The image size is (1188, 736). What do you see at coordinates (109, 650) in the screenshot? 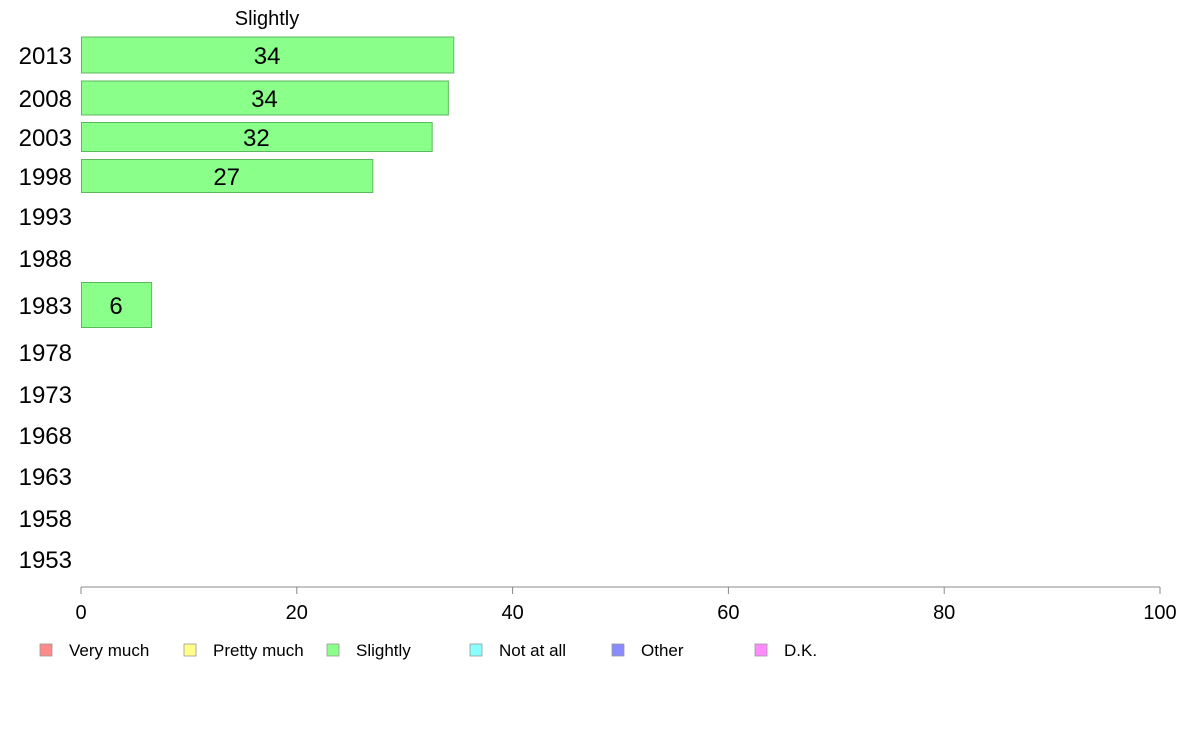
I see `legend-label: Very much` at bounding box center [109, 650].